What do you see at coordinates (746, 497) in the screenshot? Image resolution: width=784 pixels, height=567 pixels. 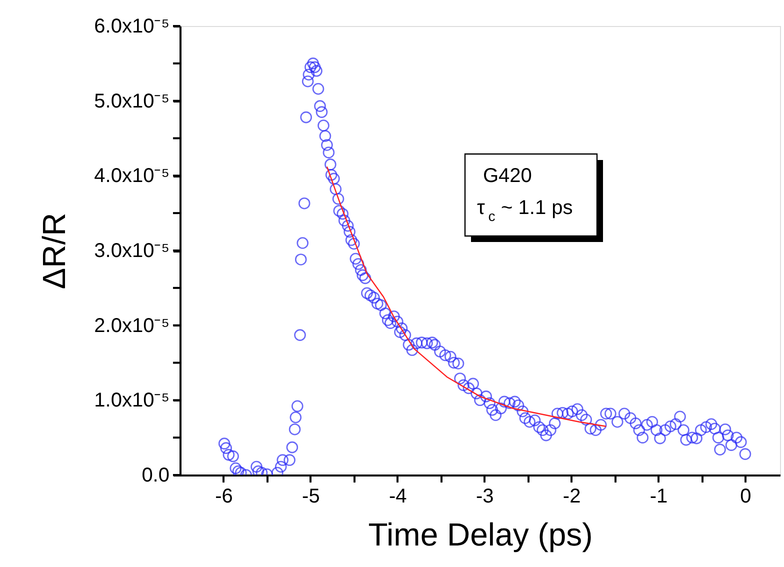 I see `x-tick-label: 0` at bounding box center [746, 497].